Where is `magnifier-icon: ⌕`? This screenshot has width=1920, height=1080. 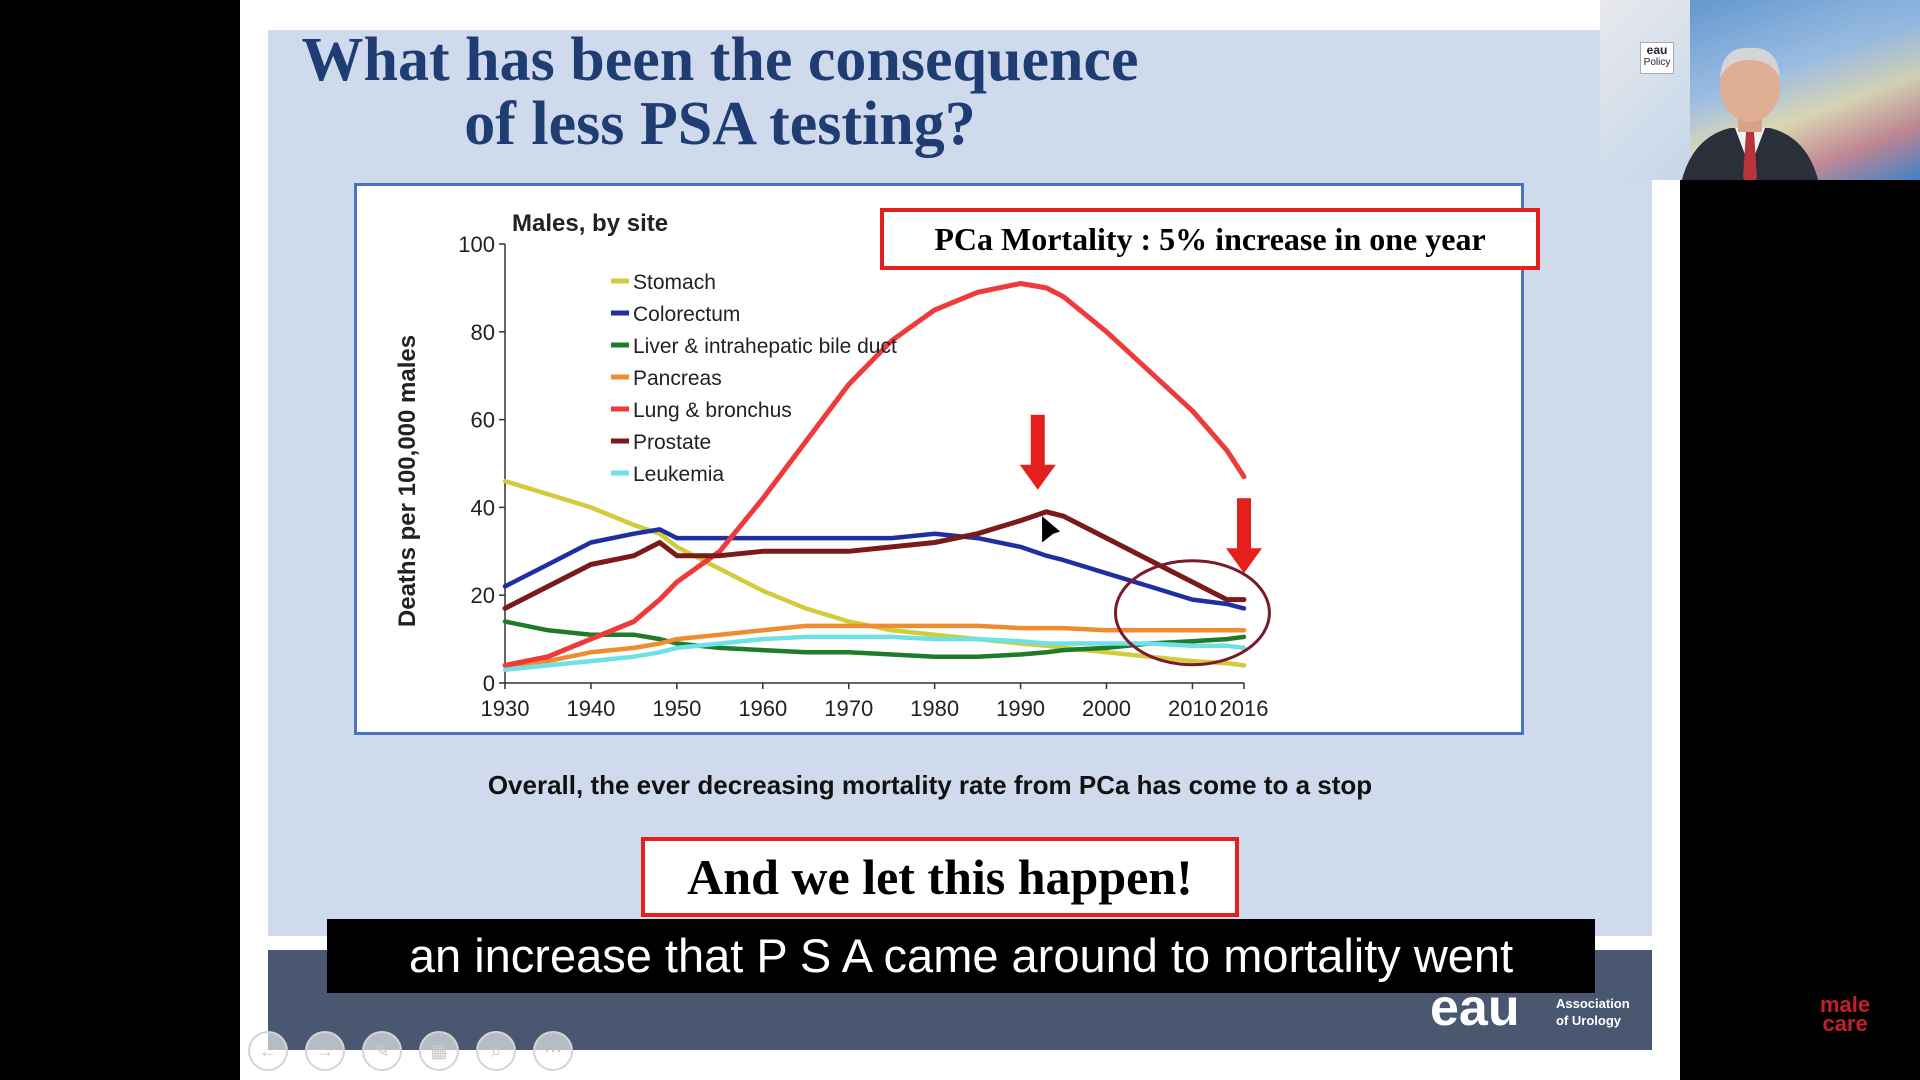
magnifier-icon: ⌕ is located at coordinates (496, 1051).